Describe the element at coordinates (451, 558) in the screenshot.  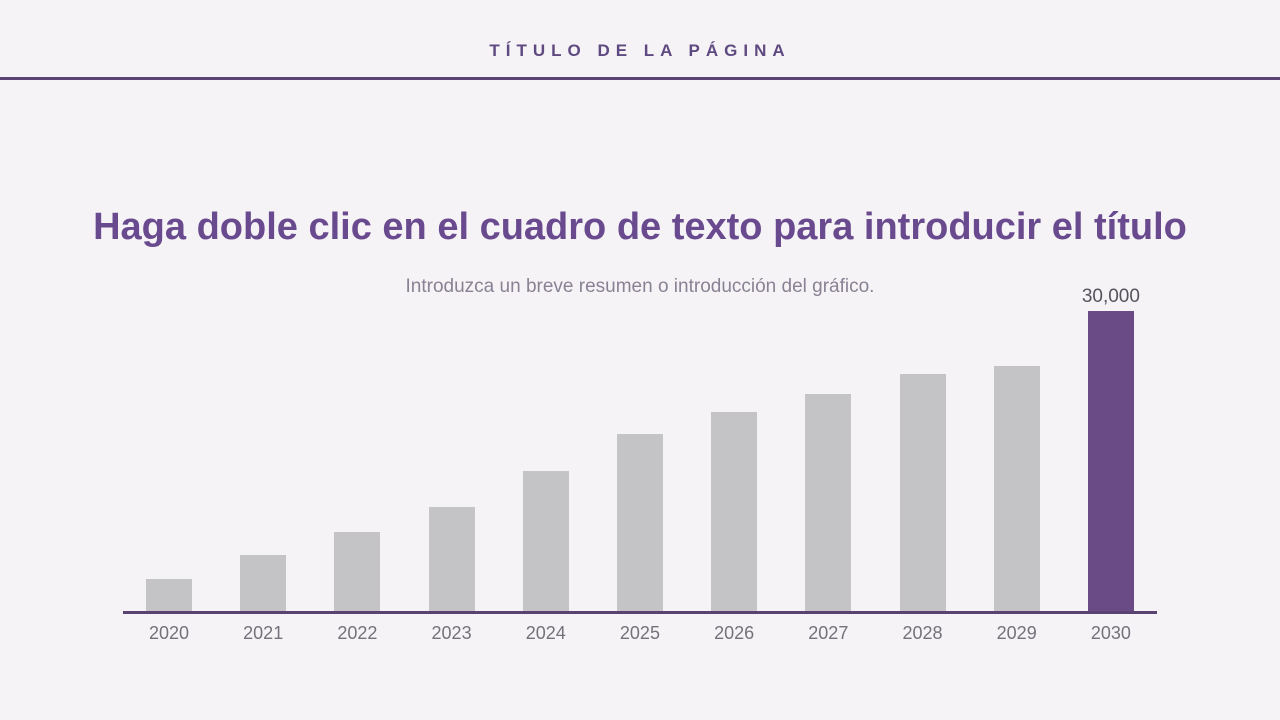
I see `bar-2023` at that location.